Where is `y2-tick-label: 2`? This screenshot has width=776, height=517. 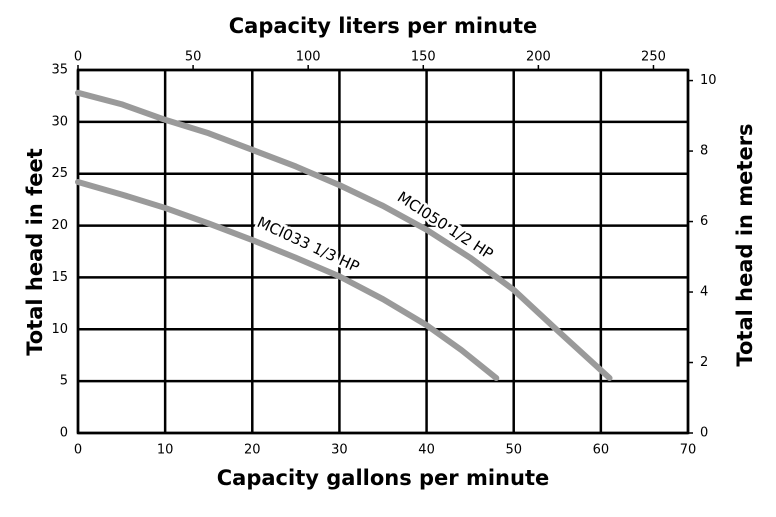 y2-tick-label: 2 is located at coordinates (704, 362).